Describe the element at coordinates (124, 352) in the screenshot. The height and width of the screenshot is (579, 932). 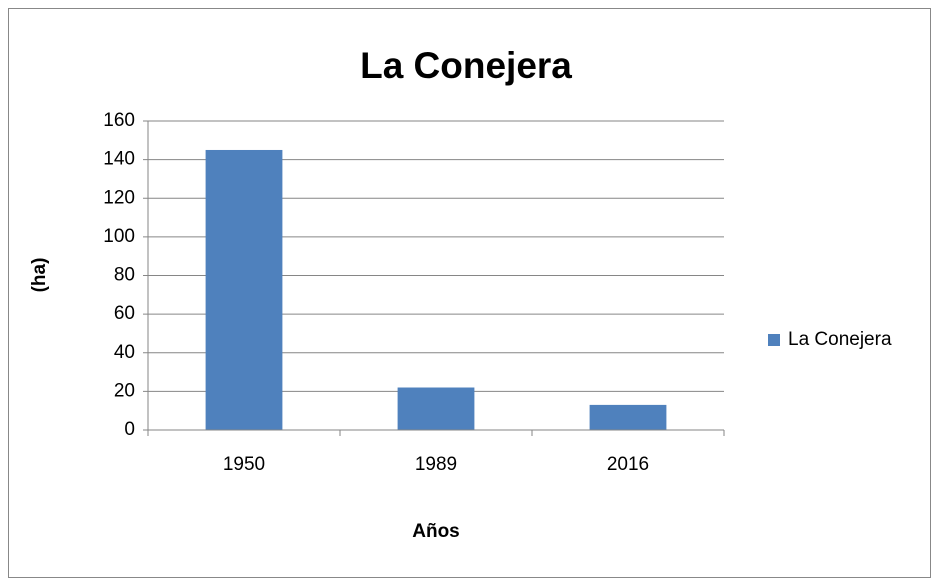
I see `y-tick-label: 40` at that location.